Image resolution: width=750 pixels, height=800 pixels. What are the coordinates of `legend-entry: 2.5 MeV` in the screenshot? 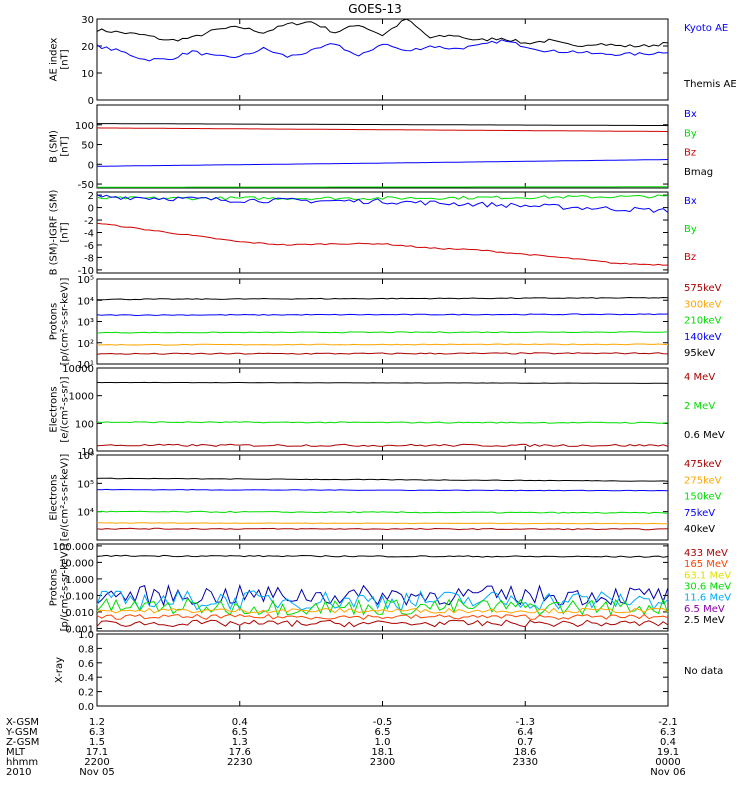 It's located at (704, 620).